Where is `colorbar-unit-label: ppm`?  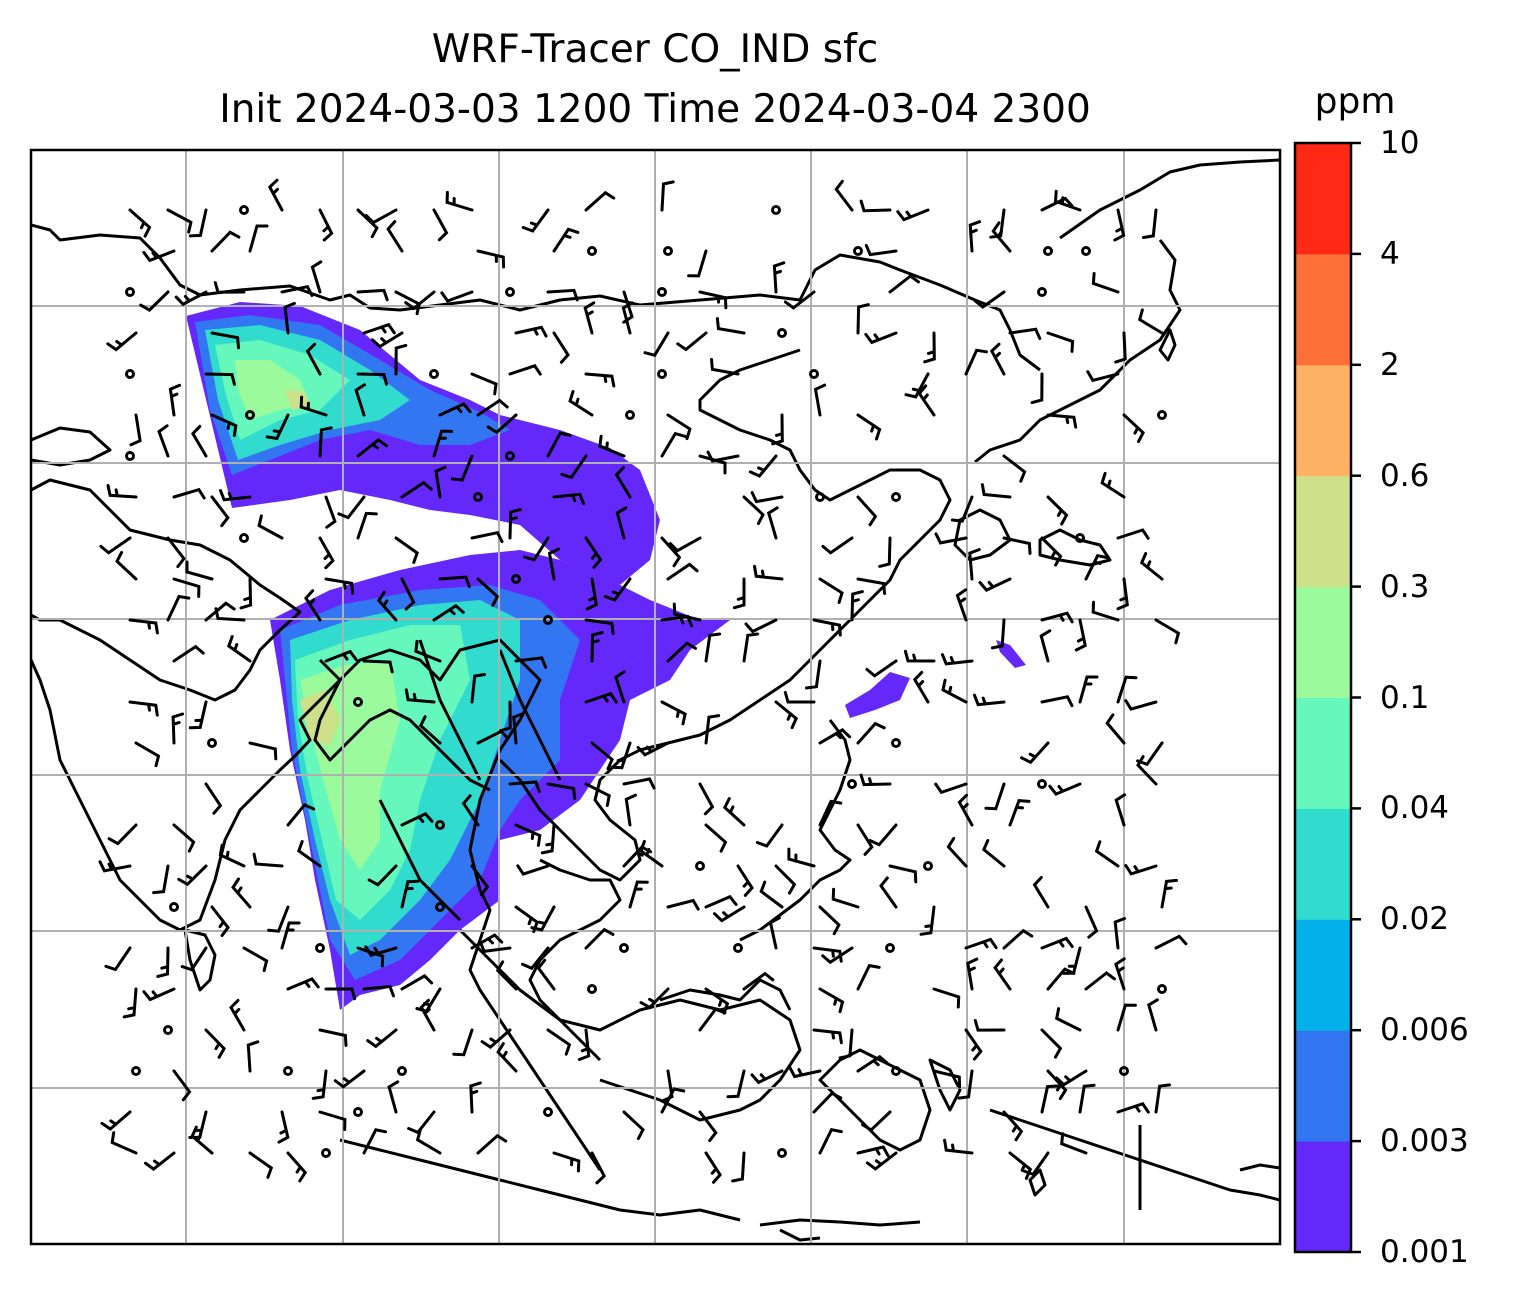 colorbar-unit-label: ppm is located at coordinates (1355, 101).